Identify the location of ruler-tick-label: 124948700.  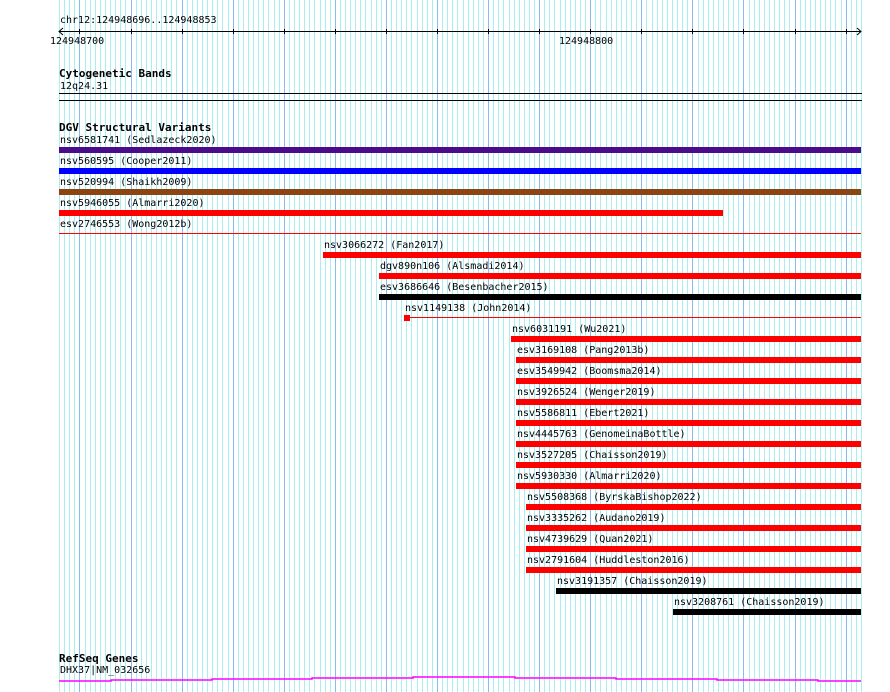
(77, 41).